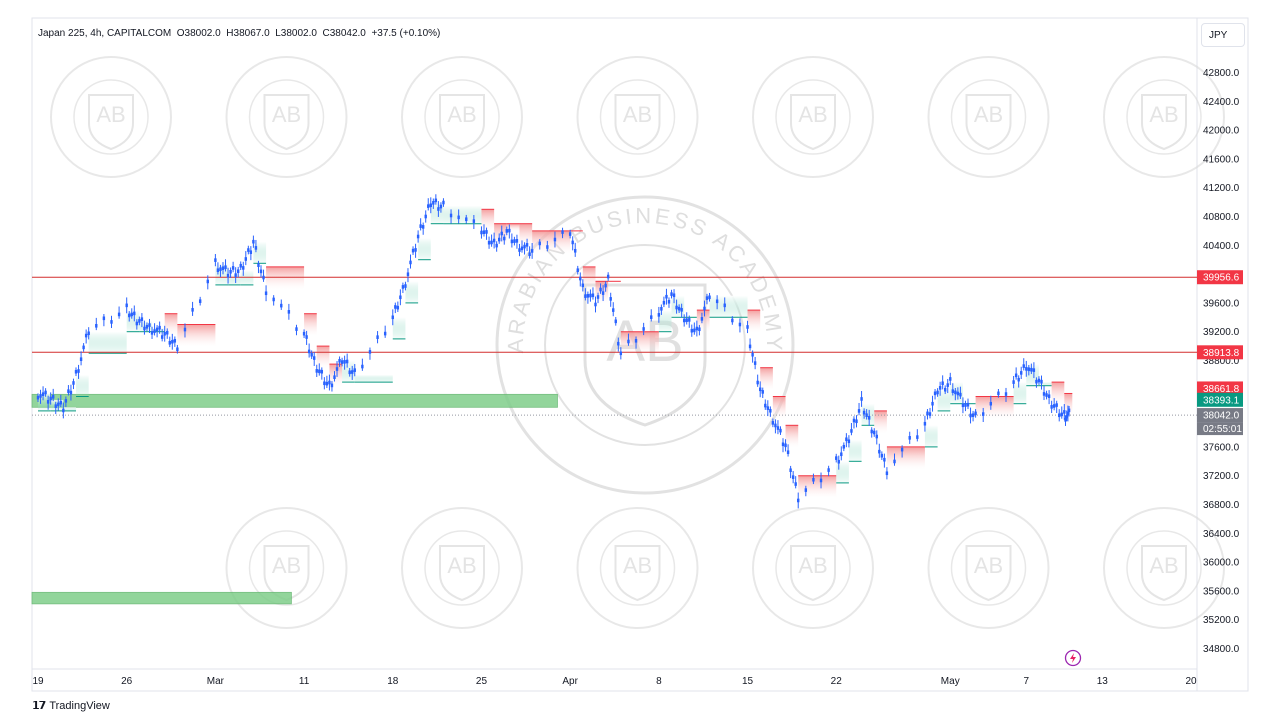 The image size is (1280, 725). What do you see at coordinates (294, 499) in the screenshot?
I see `zones-layer` at bounding box center [294, 499].